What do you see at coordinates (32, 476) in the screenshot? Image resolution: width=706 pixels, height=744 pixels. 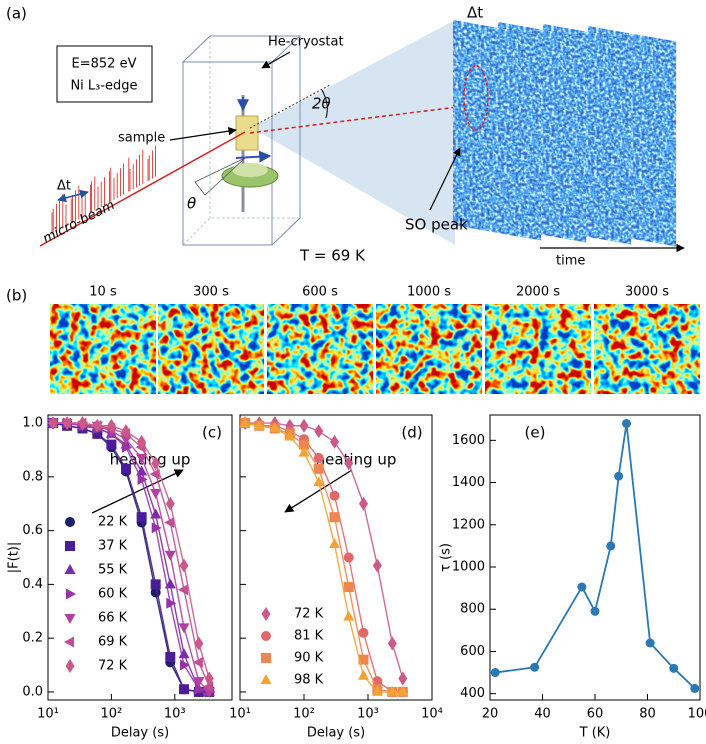 I see `y-tick-label: 0.8` at bounding box center [32, 476].